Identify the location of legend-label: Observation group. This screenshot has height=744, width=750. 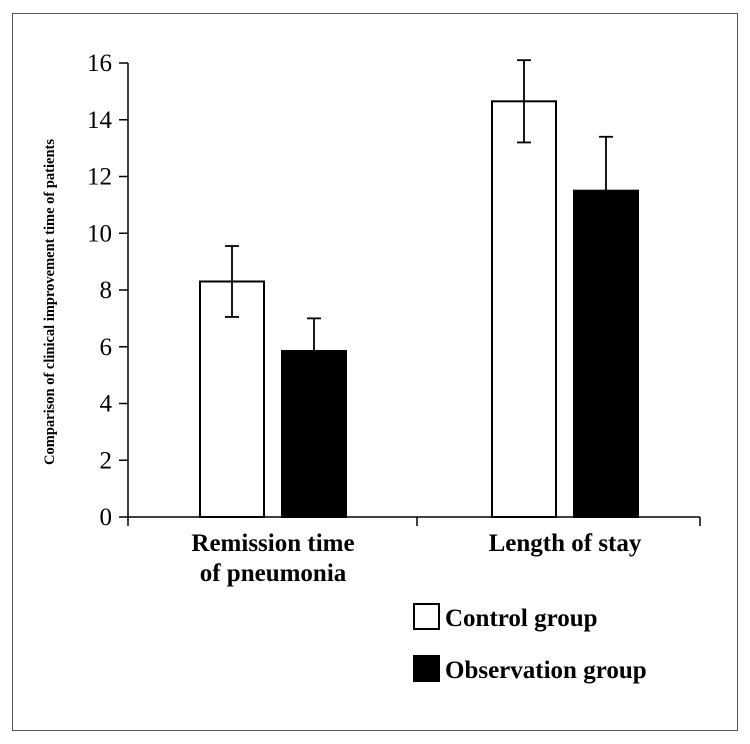
(546, 670).